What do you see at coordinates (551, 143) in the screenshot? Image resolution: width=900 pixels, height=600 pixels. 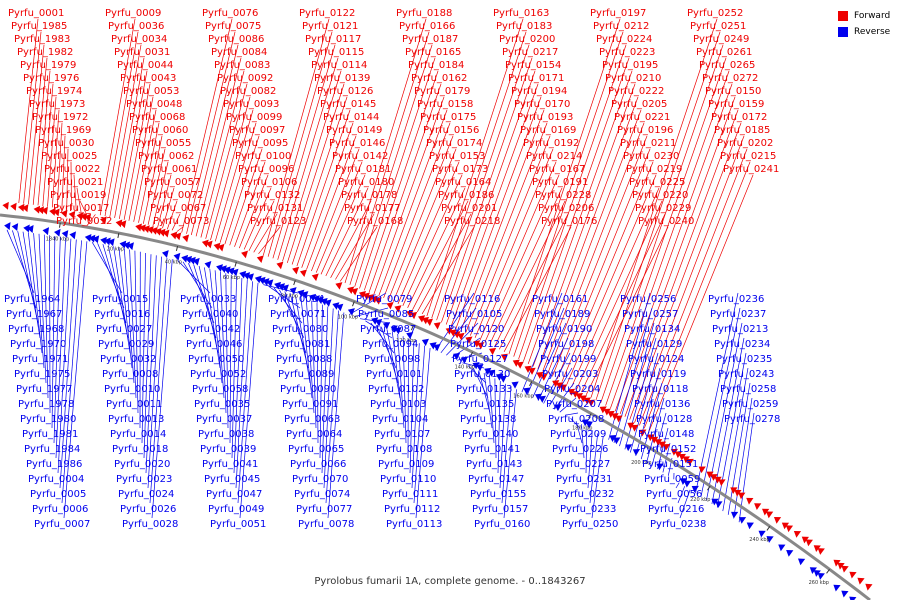 I see `forward-gene-label: Pyrfu_0192` at bounding box center [551, 143].